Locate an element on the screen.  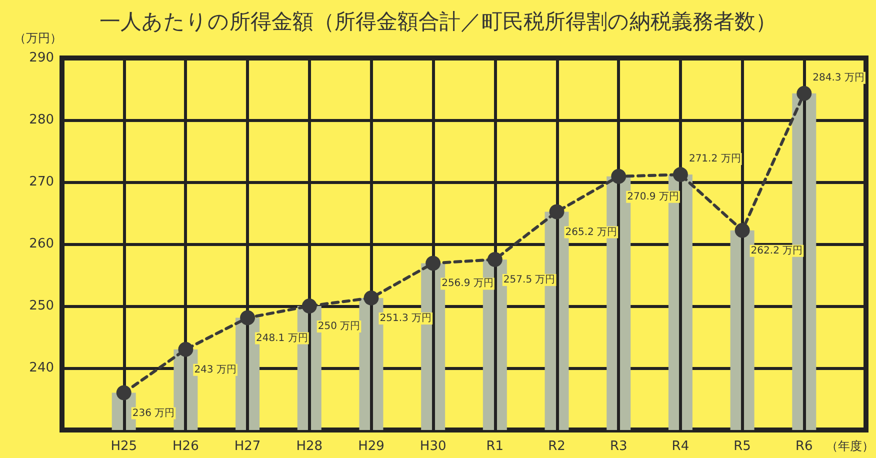
data-label: 251.3 万円 is located at coordinates (406, 318).